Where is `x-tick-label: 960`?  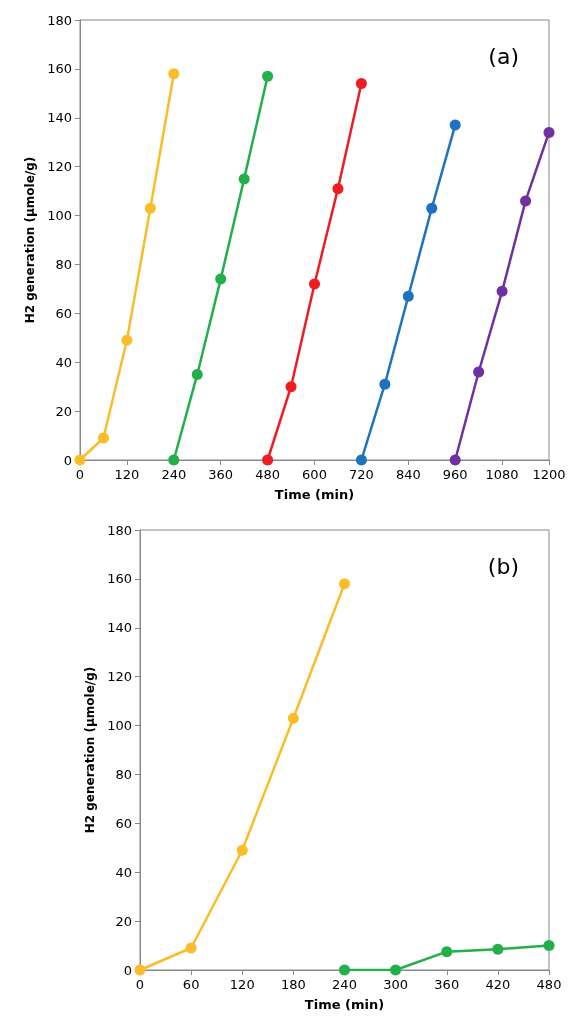
x-tick-label: 960 is located at coordinates (455, 474).